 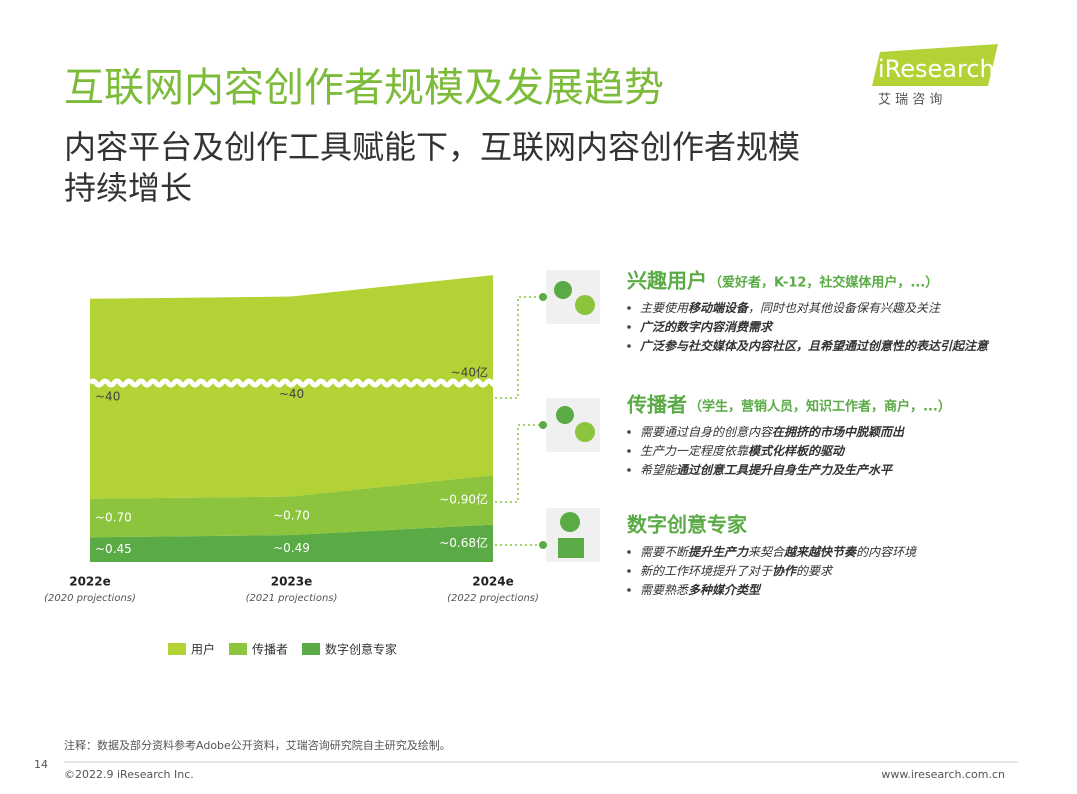 What do you see at coordinates (820, 552) in the screenshot?
I see `bullet-text: 越来越快节奏` at bounding box center [820, 552].